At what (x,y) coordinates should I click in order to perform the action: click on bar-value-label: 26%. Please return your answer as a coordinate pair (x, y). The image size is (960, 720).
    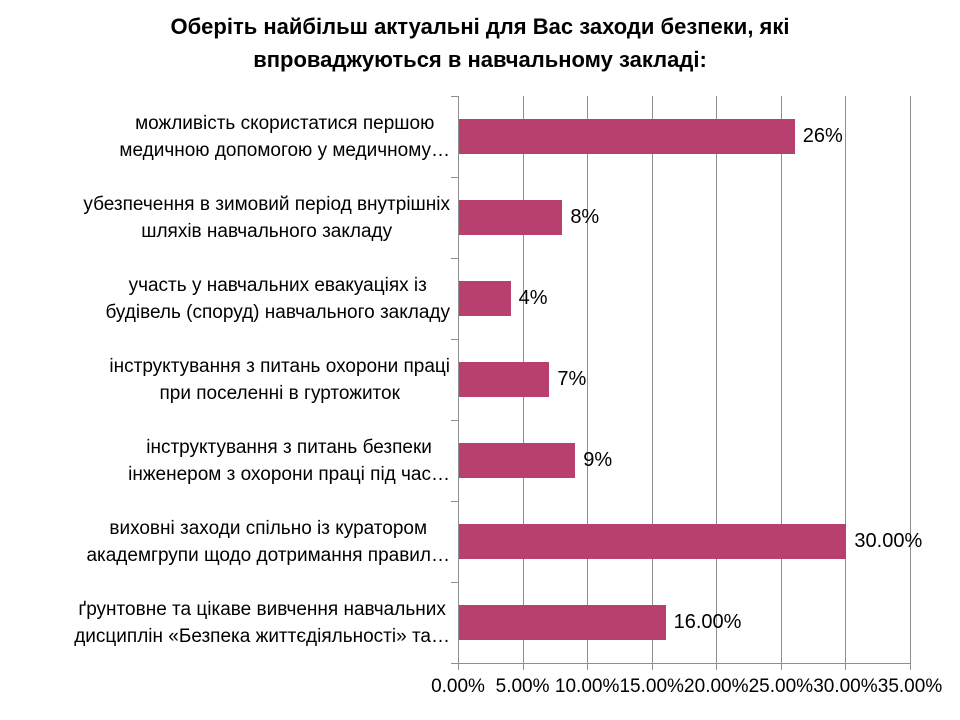
    Looking at the image, I should click on (823, 136).